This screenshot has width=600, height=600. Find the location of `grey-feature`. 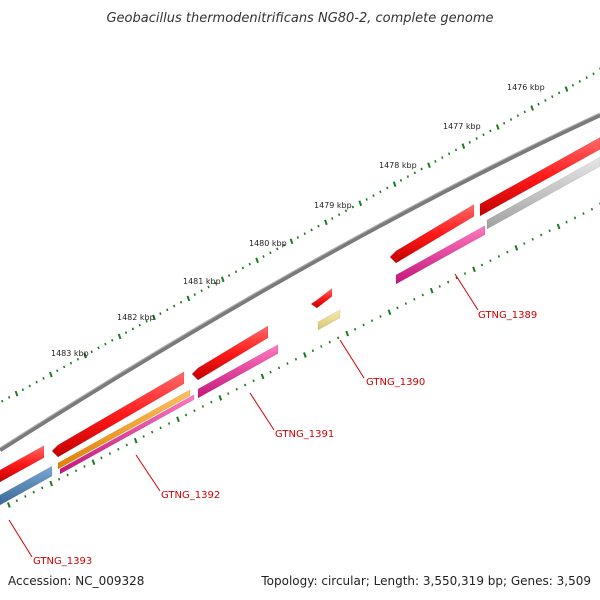

grey-feature is located at coordinates (543, 193).